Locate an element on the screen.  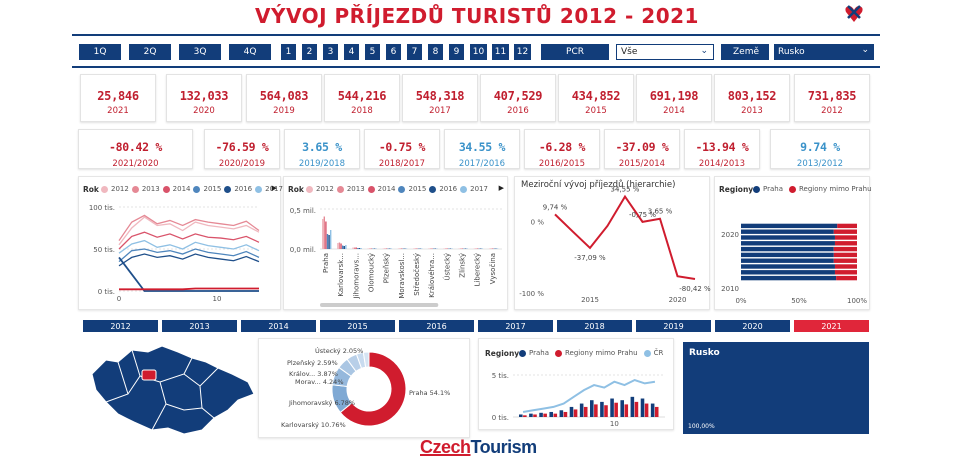
year-button-2016: 2016 is located at coordinates (436, 326).